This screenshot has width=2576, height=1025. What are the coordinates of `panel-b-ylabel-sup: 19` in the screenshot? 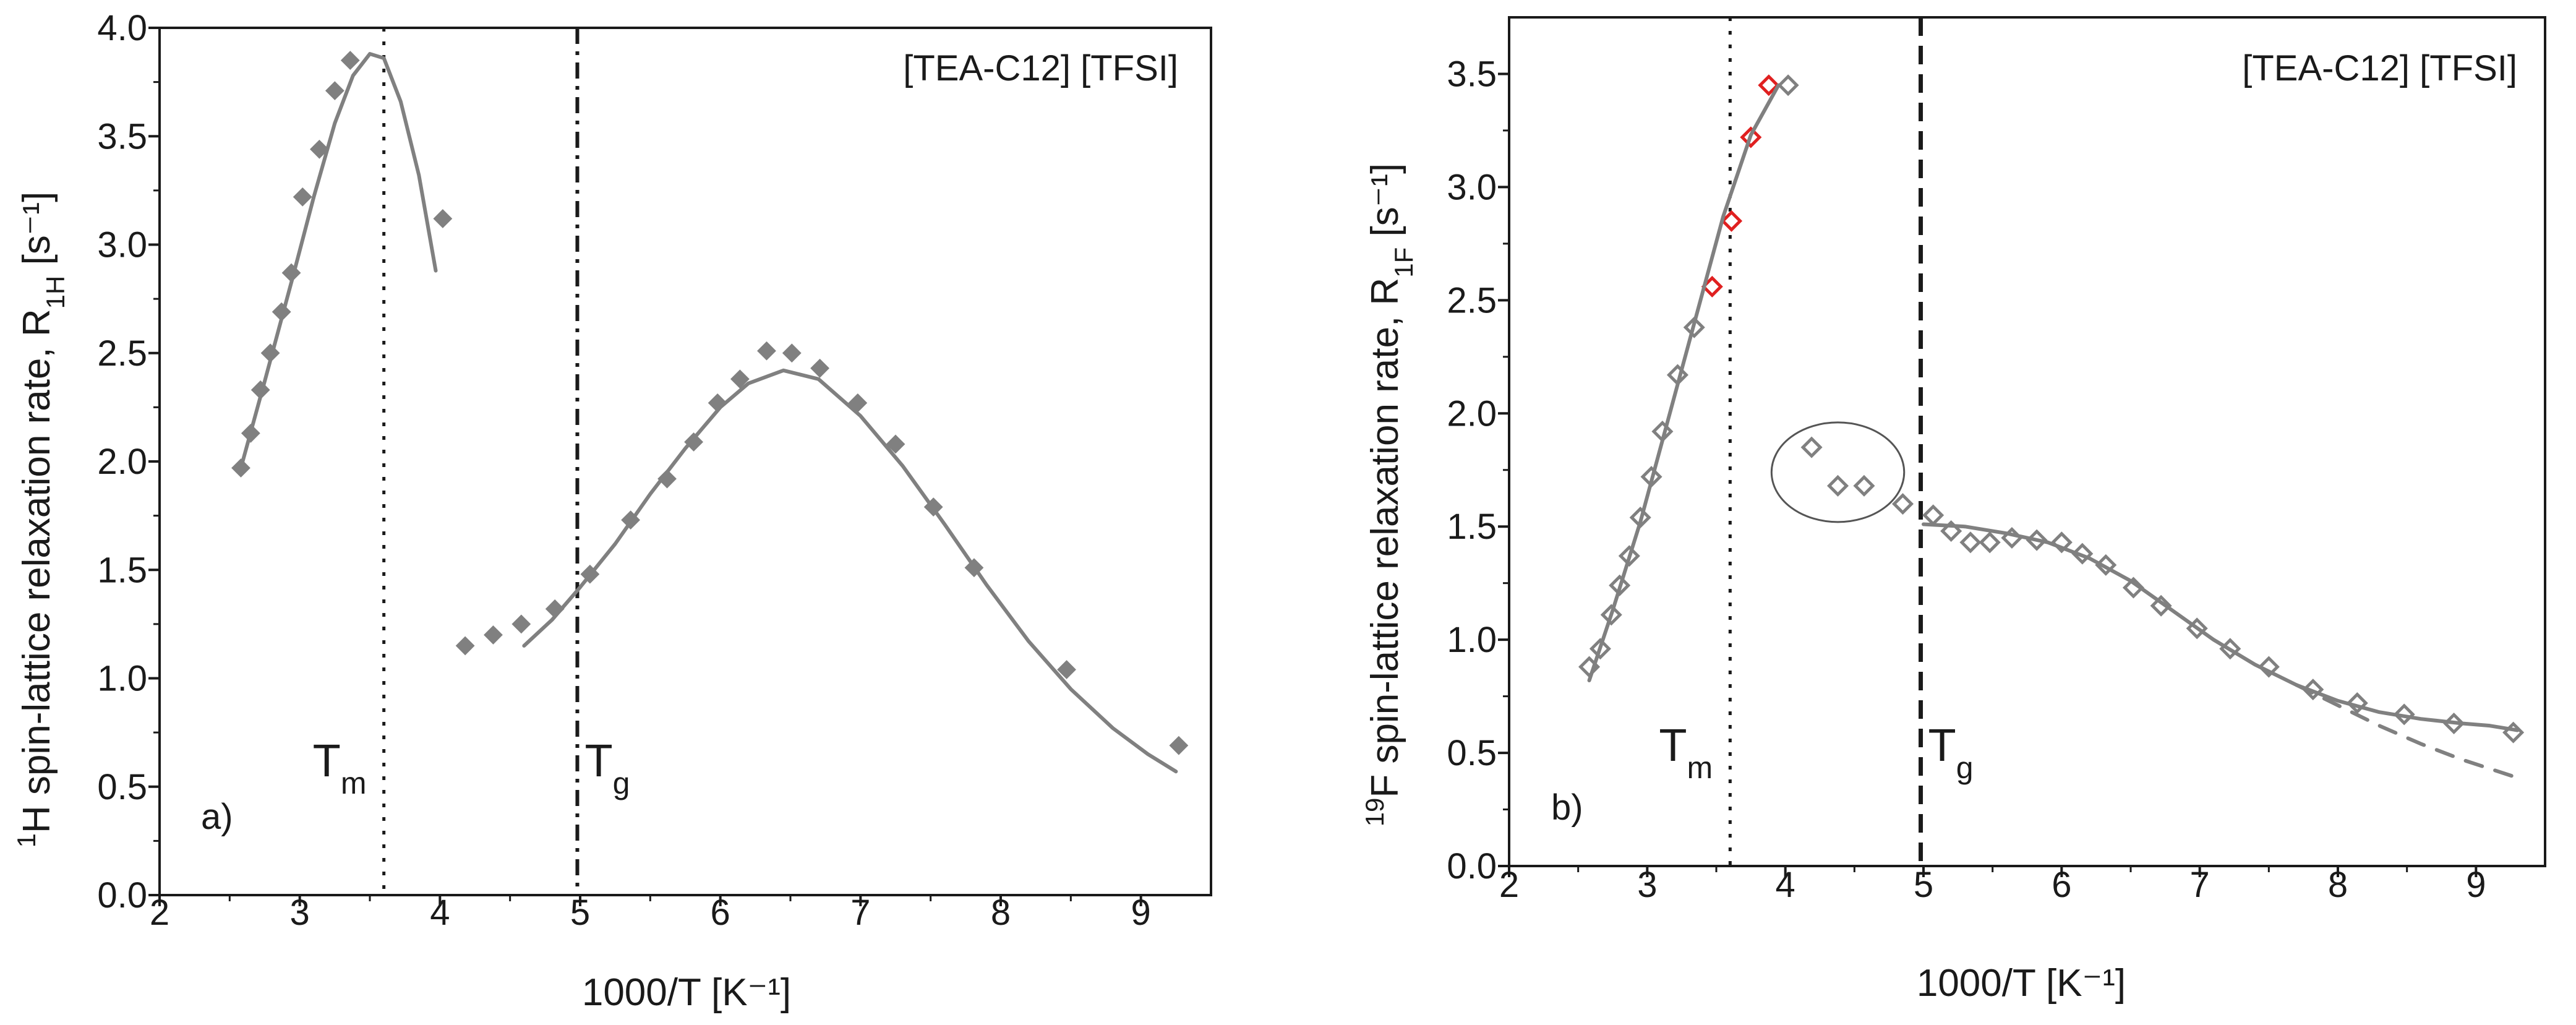 It's located at (1375, 812).